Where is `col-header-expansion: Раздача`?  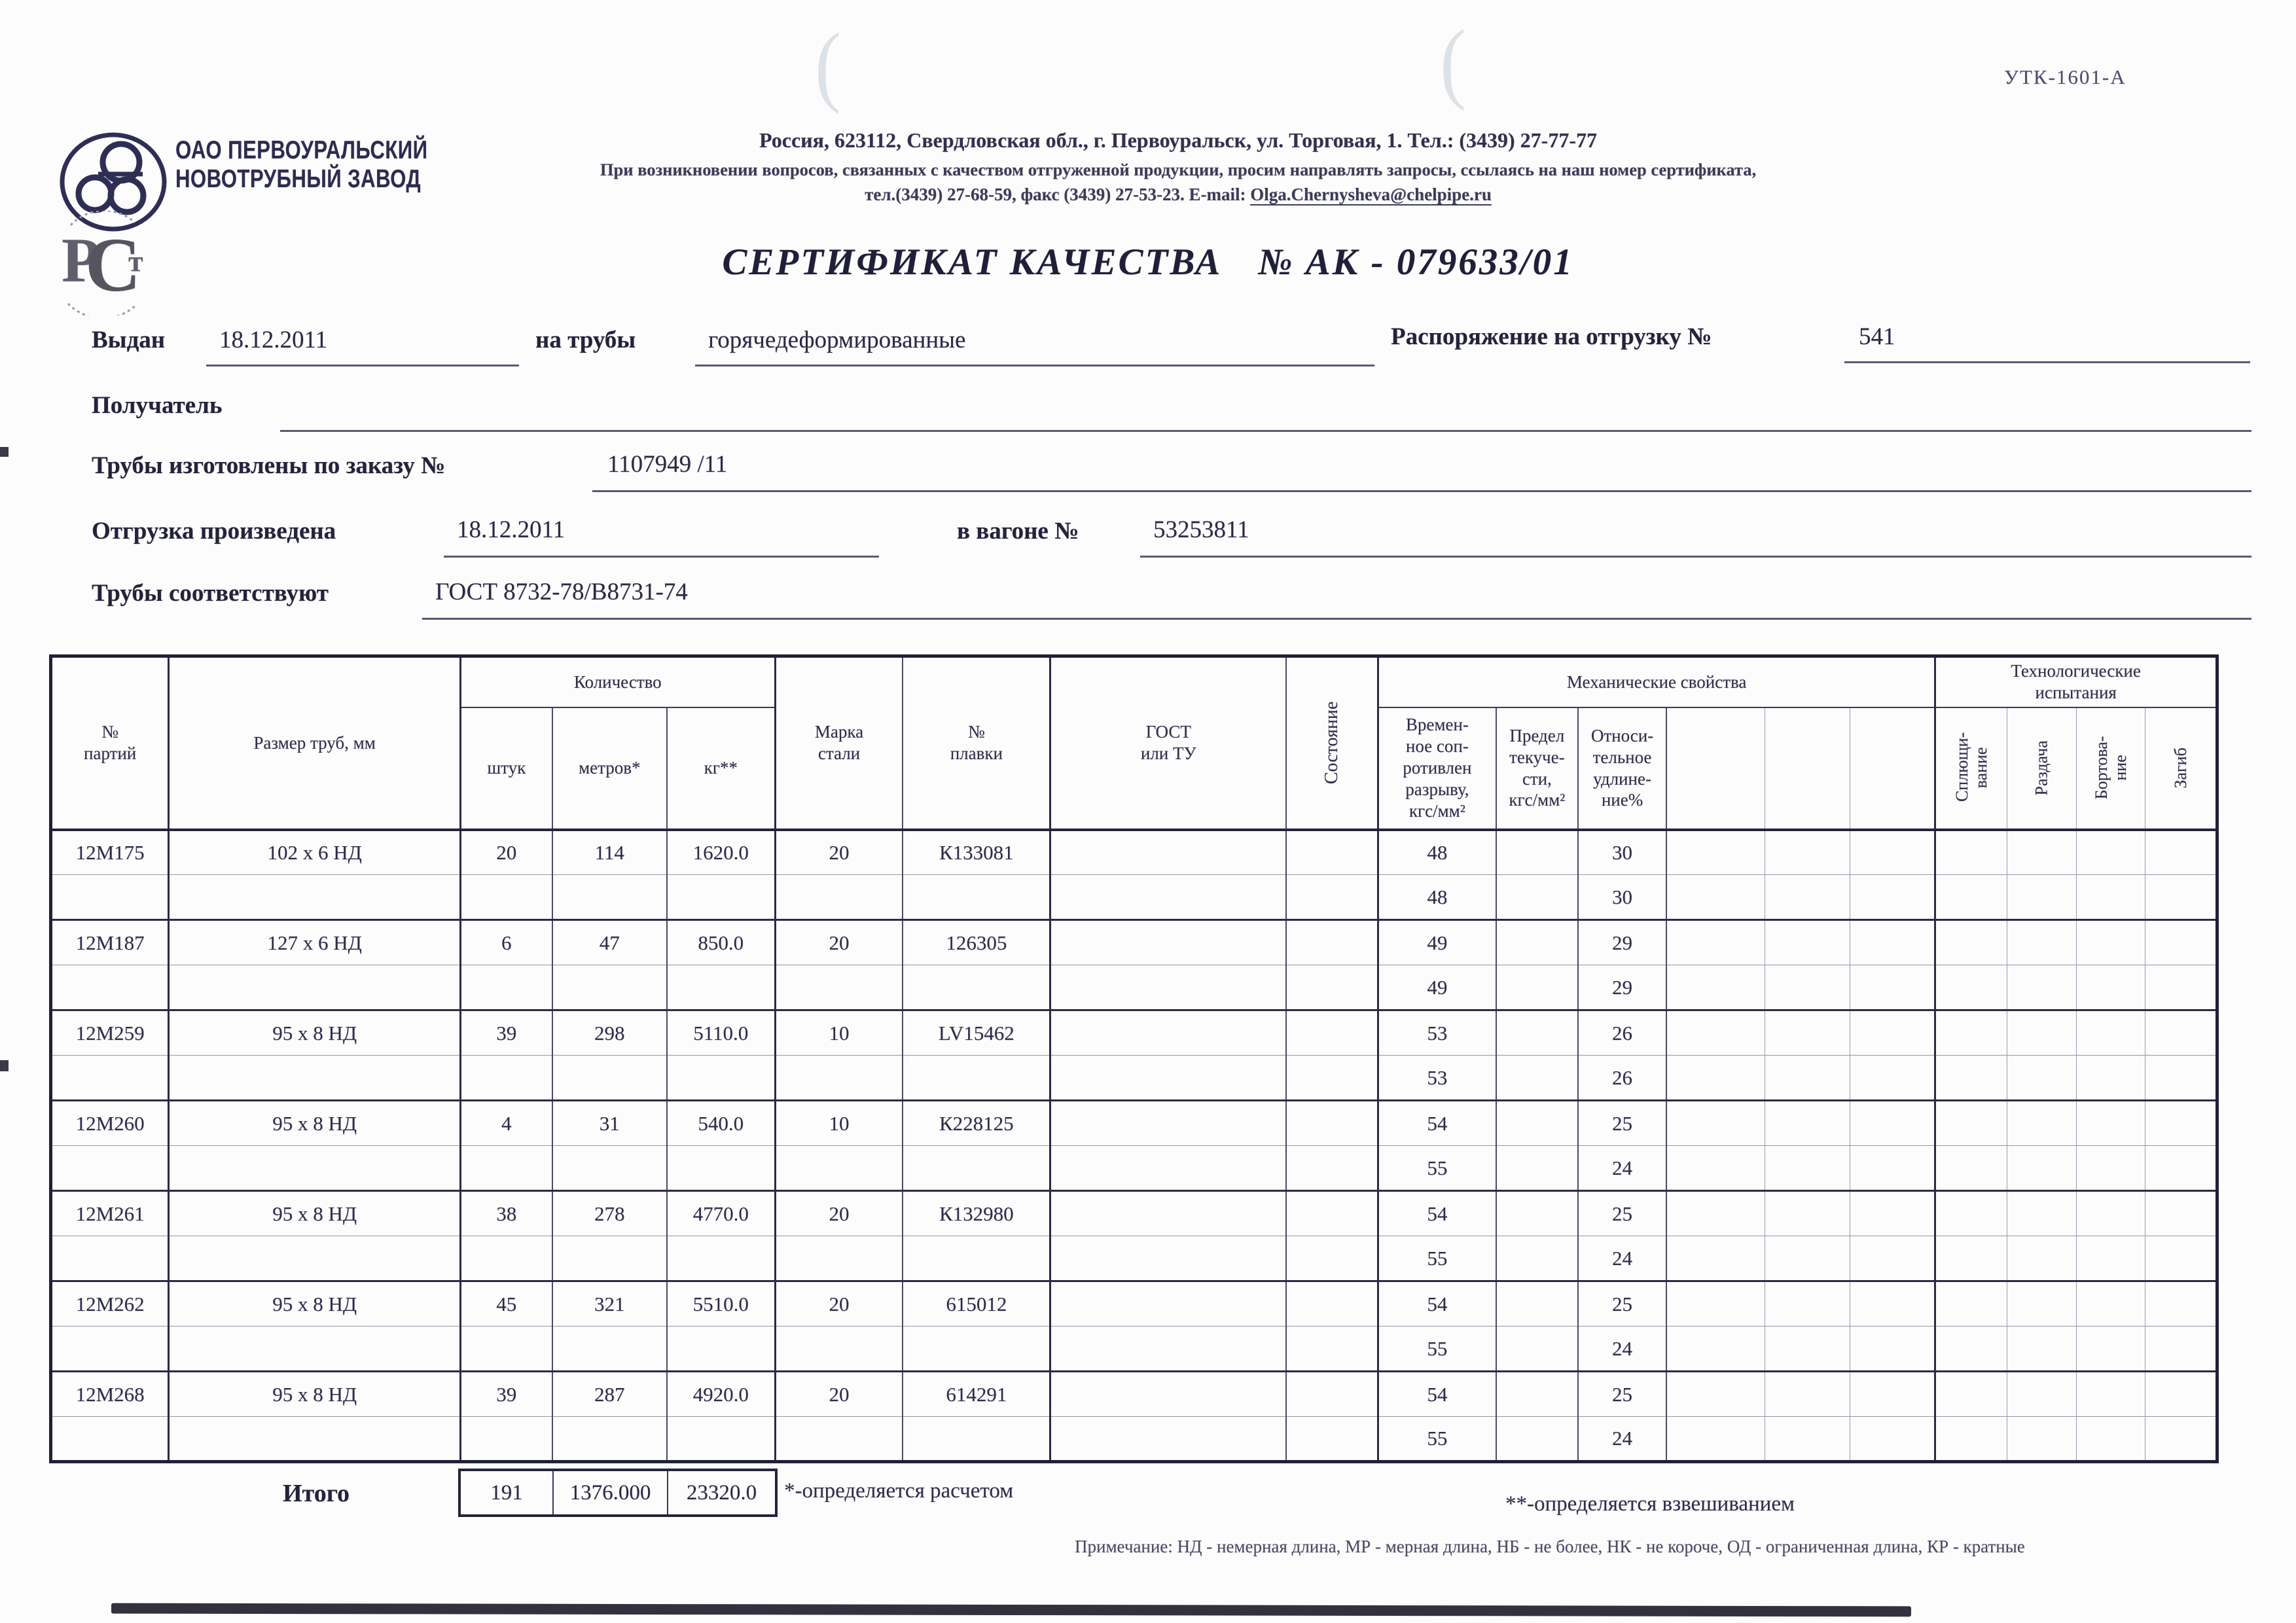 col-header-expansion: Раздача is located at coordinates (2042, 769).